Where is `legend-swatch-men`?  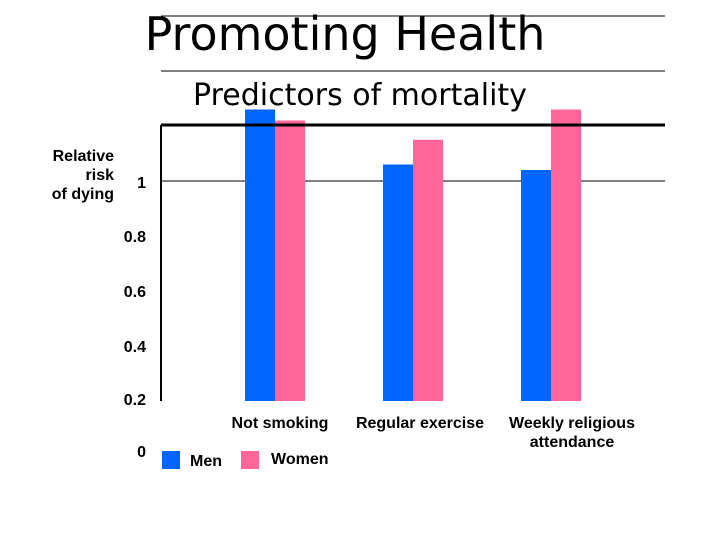
legend-swatch-men is located at coordinates (171, 460).